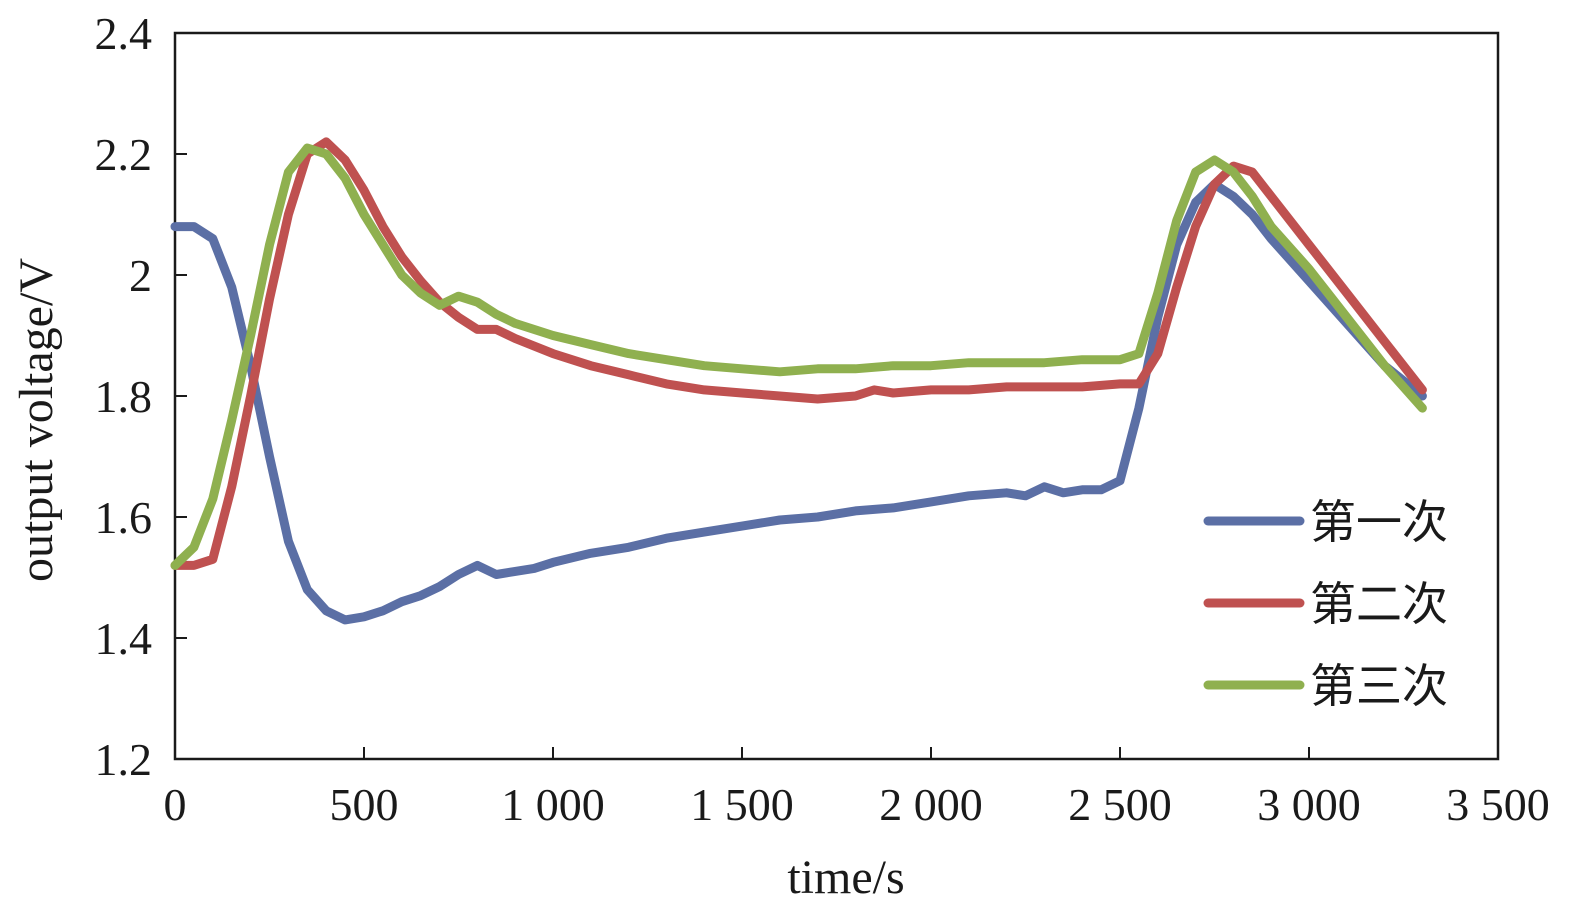  Describe the element at coordinates (124, 154) in the screenshot. I see `y-tick-label: 2.2` at that location.